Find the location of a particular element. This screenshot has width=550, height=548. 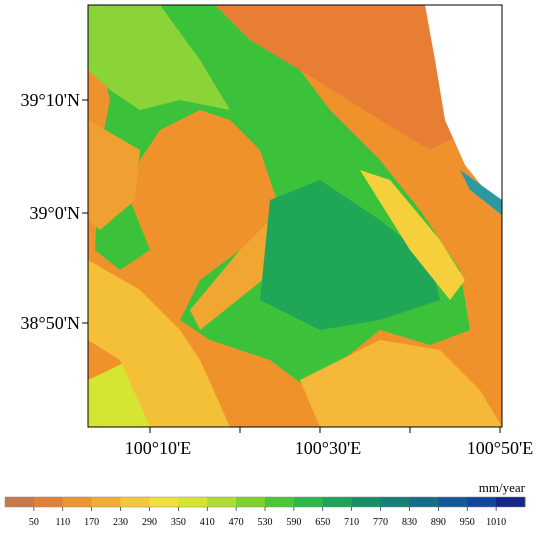

colorbar-label: 470 is located at coordinates (236, 522).